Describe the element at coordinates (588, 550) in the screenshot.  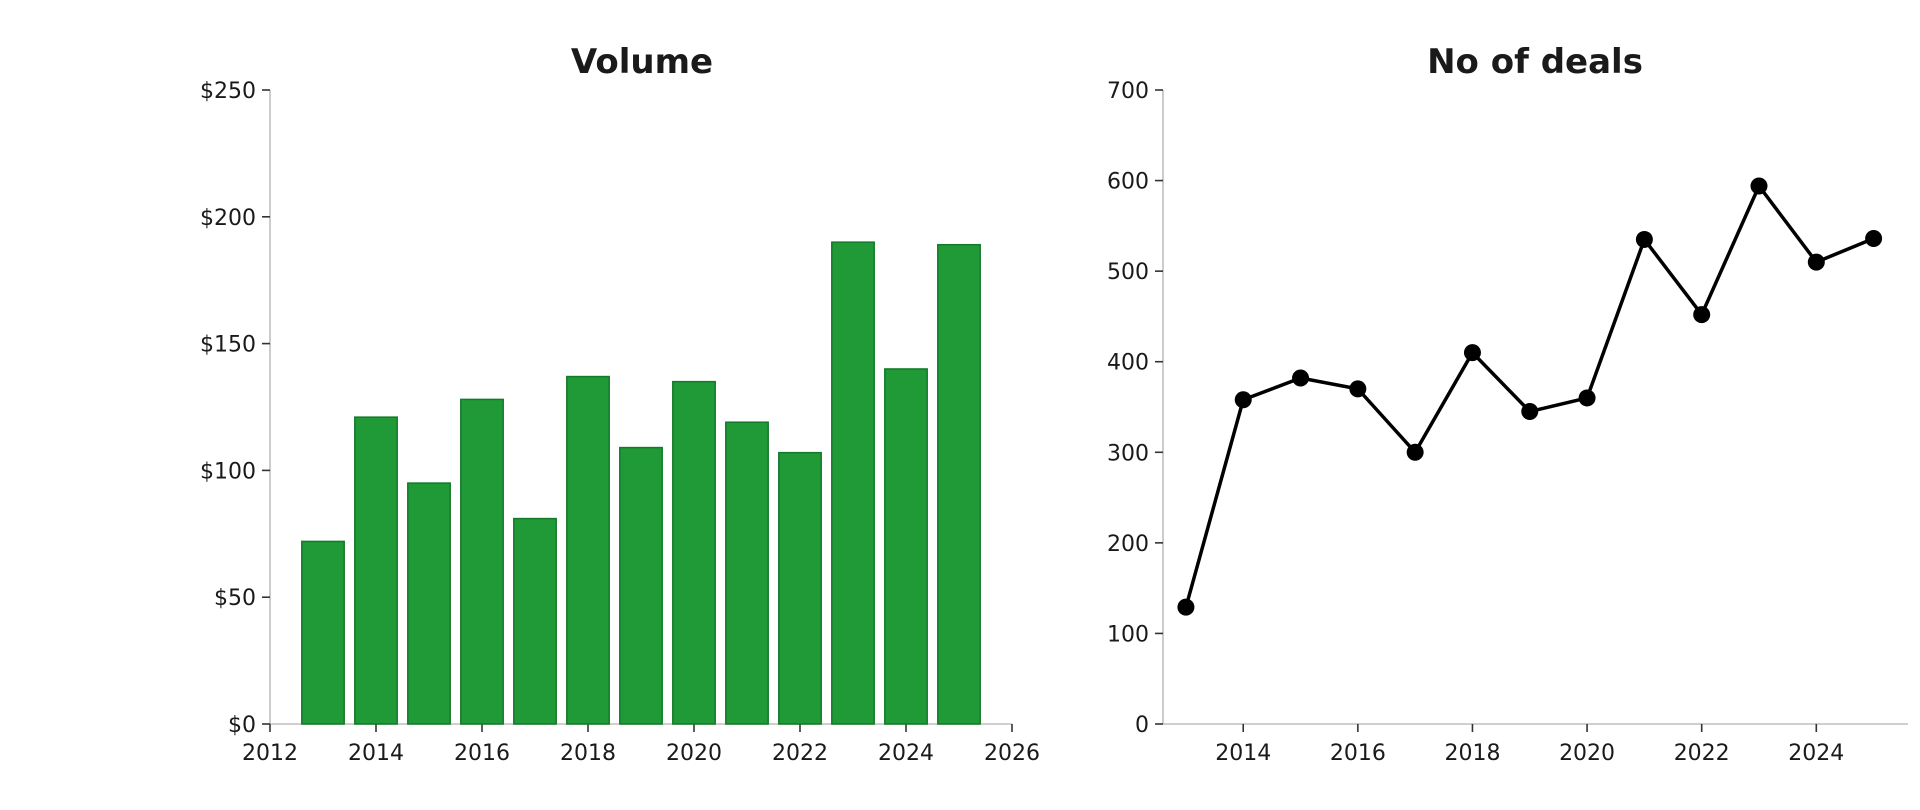
I see `volume-bar-2018` at that location.